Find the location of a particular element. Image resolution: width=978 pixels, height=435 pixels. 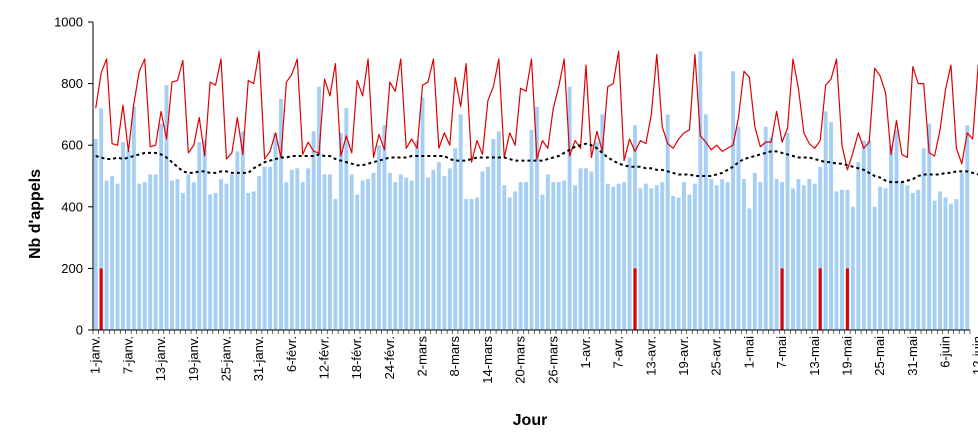

x-tick-label: 24-févr. is located at coordinates (389, 357).